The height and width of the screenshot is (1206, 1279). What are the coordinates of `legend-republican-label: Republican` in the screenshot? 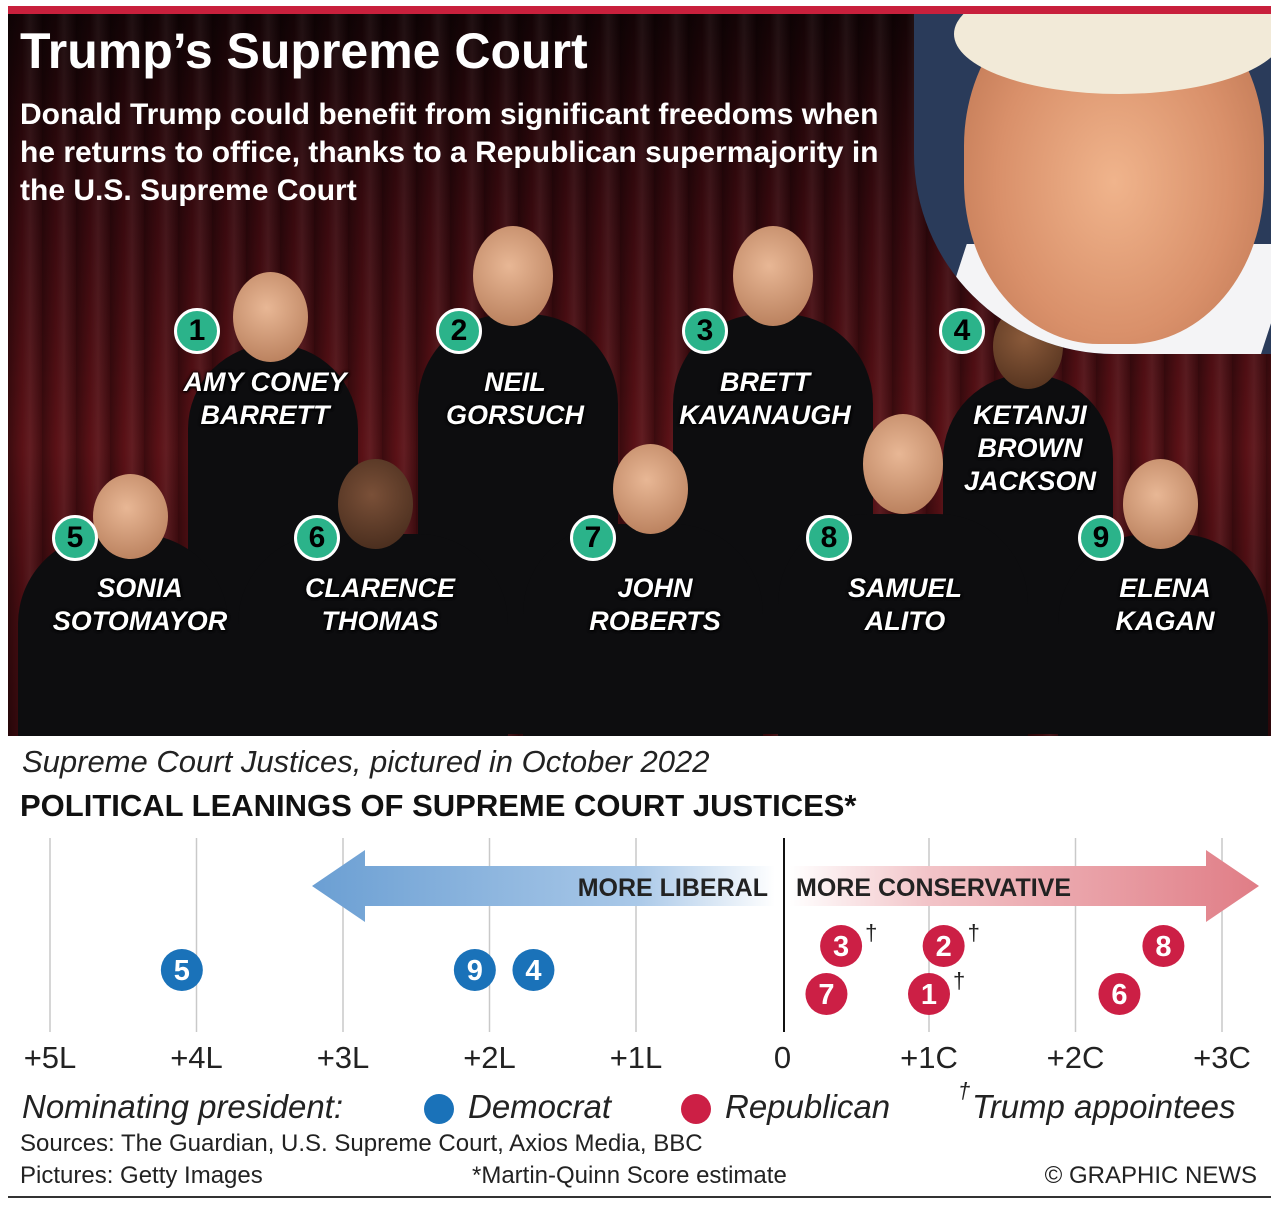 It's located at (808, 1106).